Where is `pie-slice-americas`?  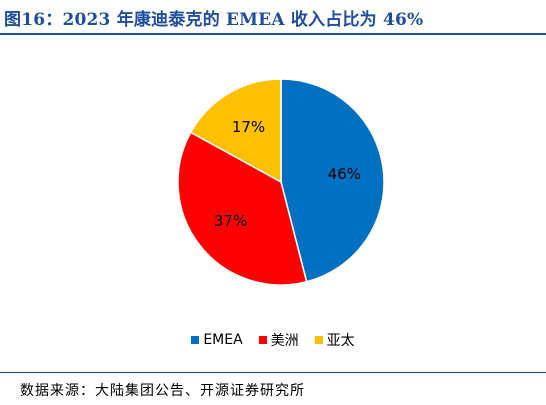
pie-slice-americas is located at coordinates (242, 208).